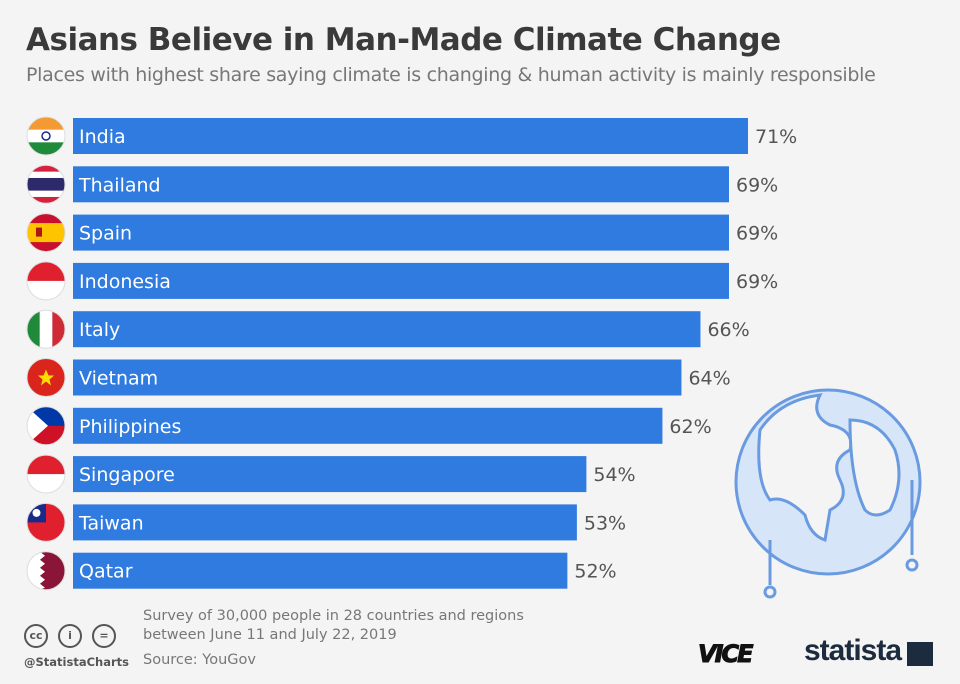 This screenshot has height=684, width=960. I want to click on bar-spain, so click(401, 232).